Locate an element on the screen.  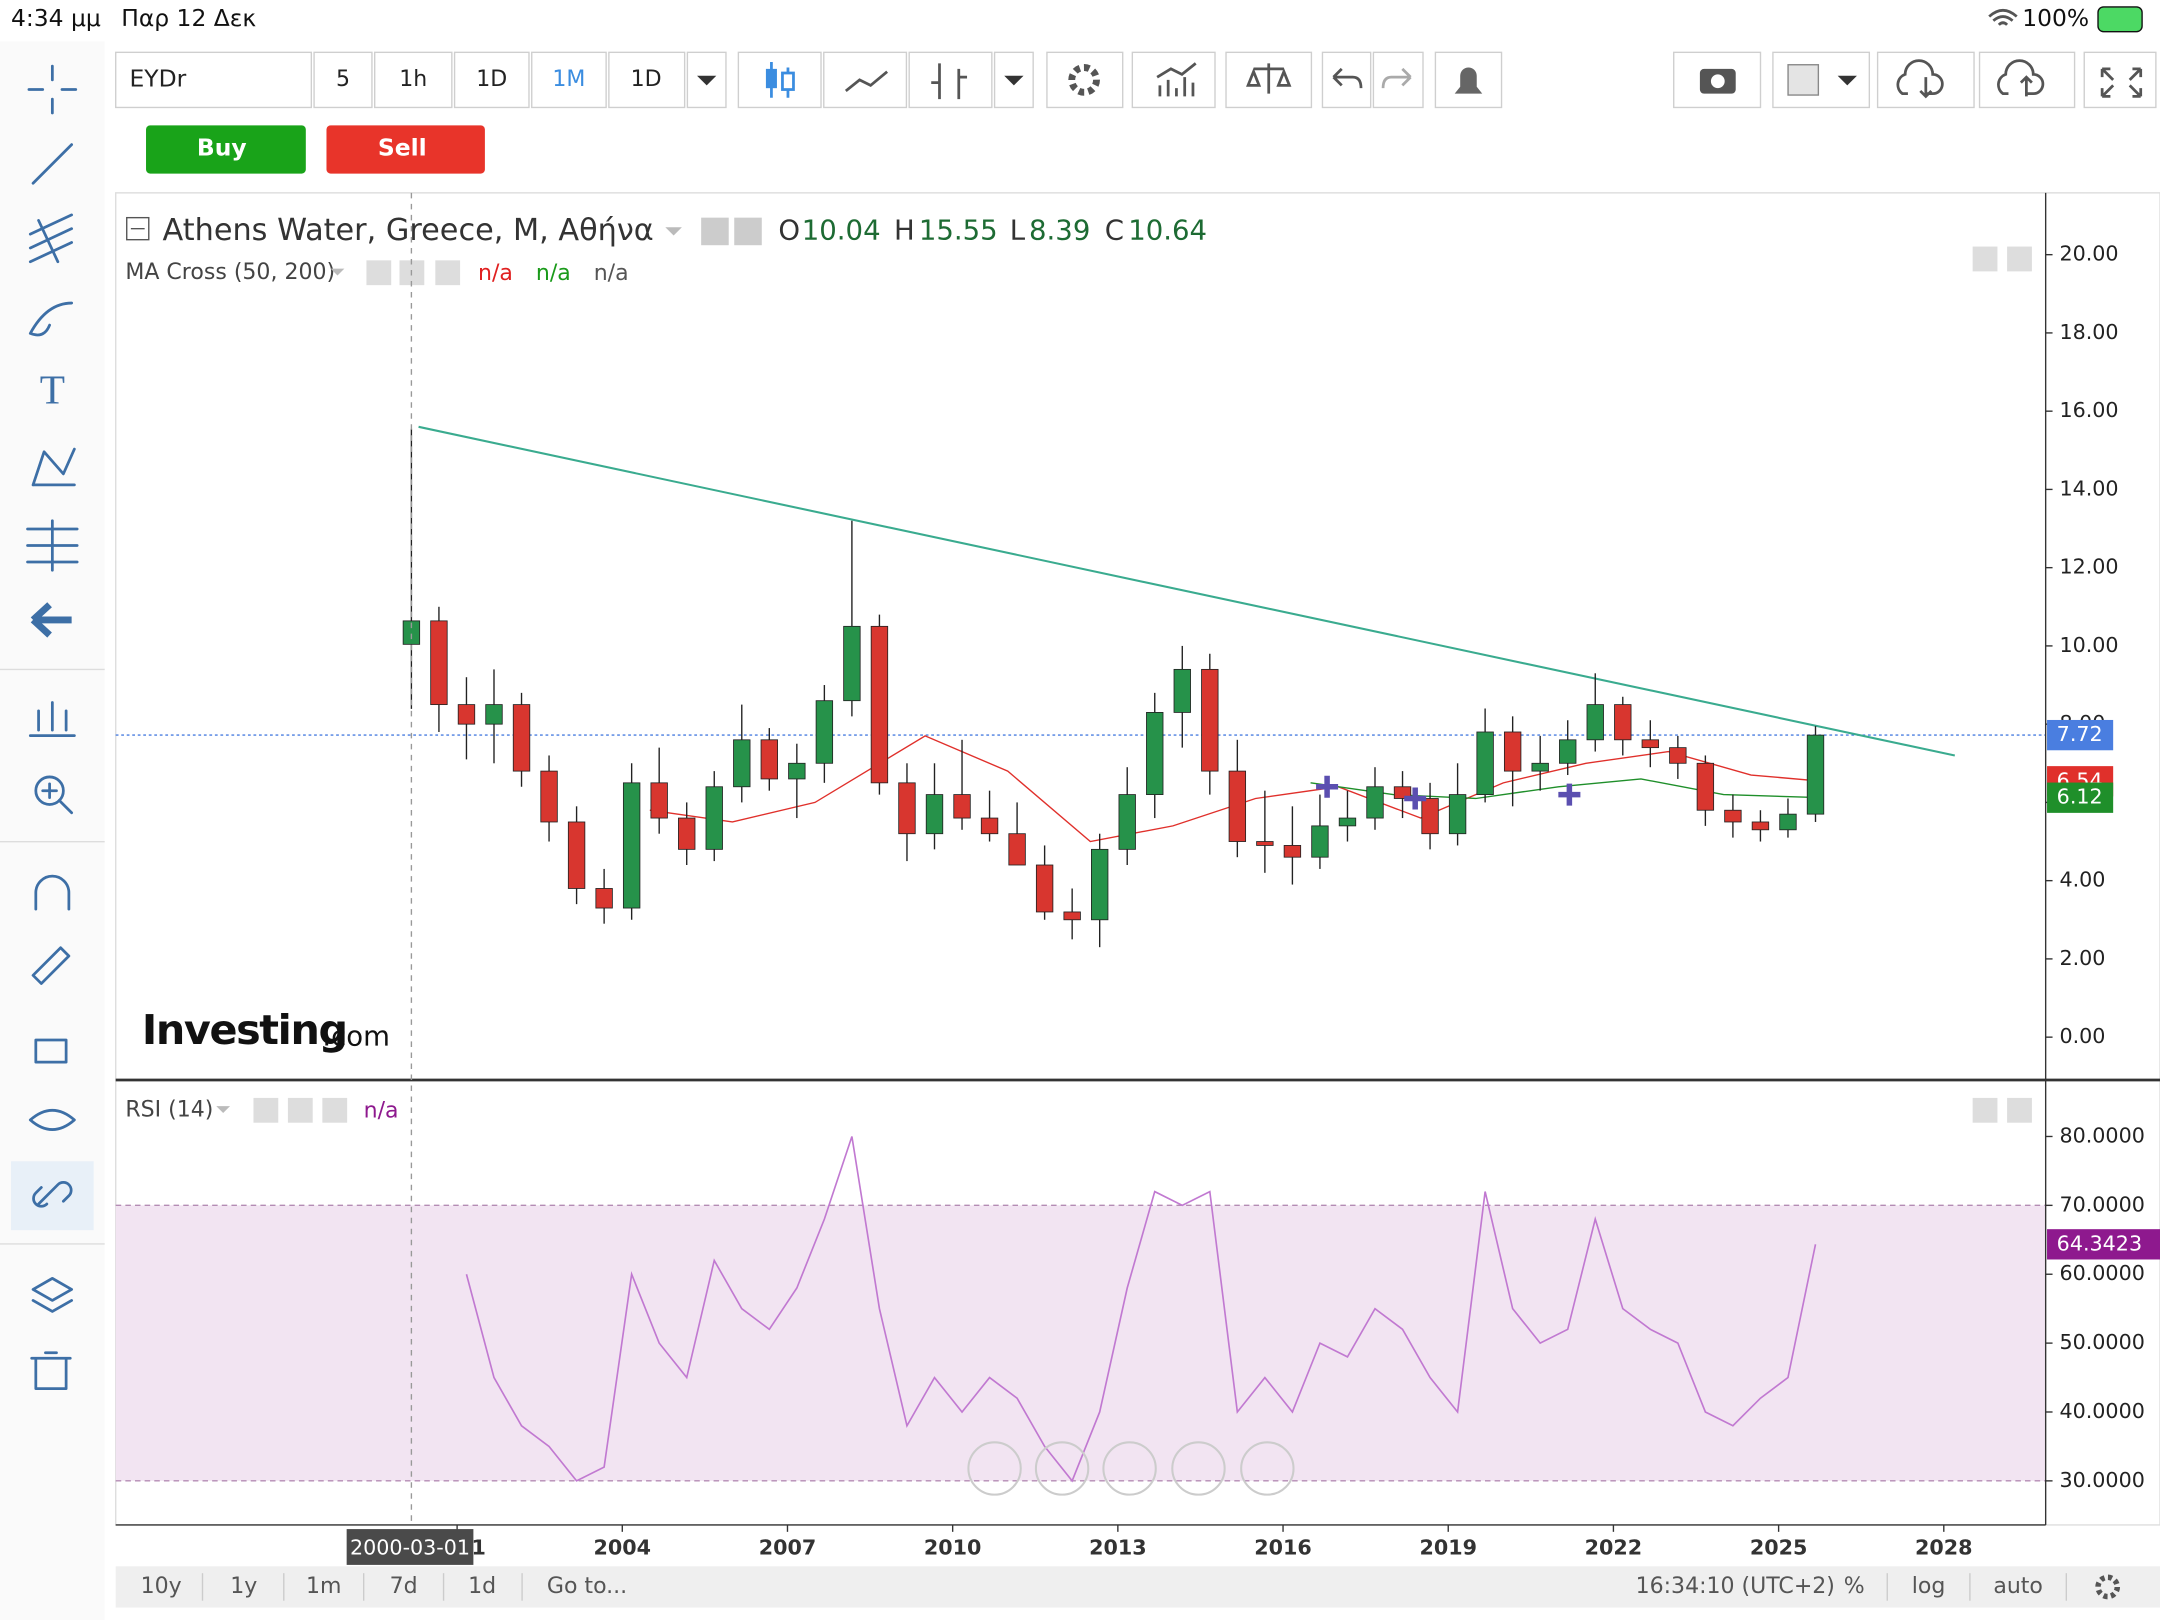
toolbar-bg is located at coordinates (52, 830).